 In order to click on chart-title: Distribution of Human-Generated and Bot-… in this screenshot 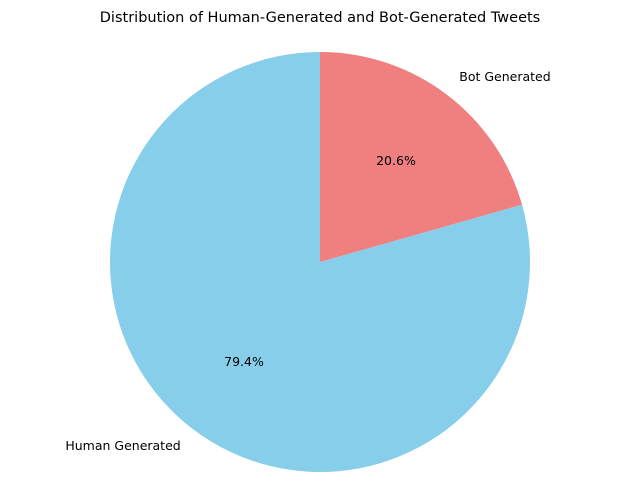, I will do `click(320, 18)`.